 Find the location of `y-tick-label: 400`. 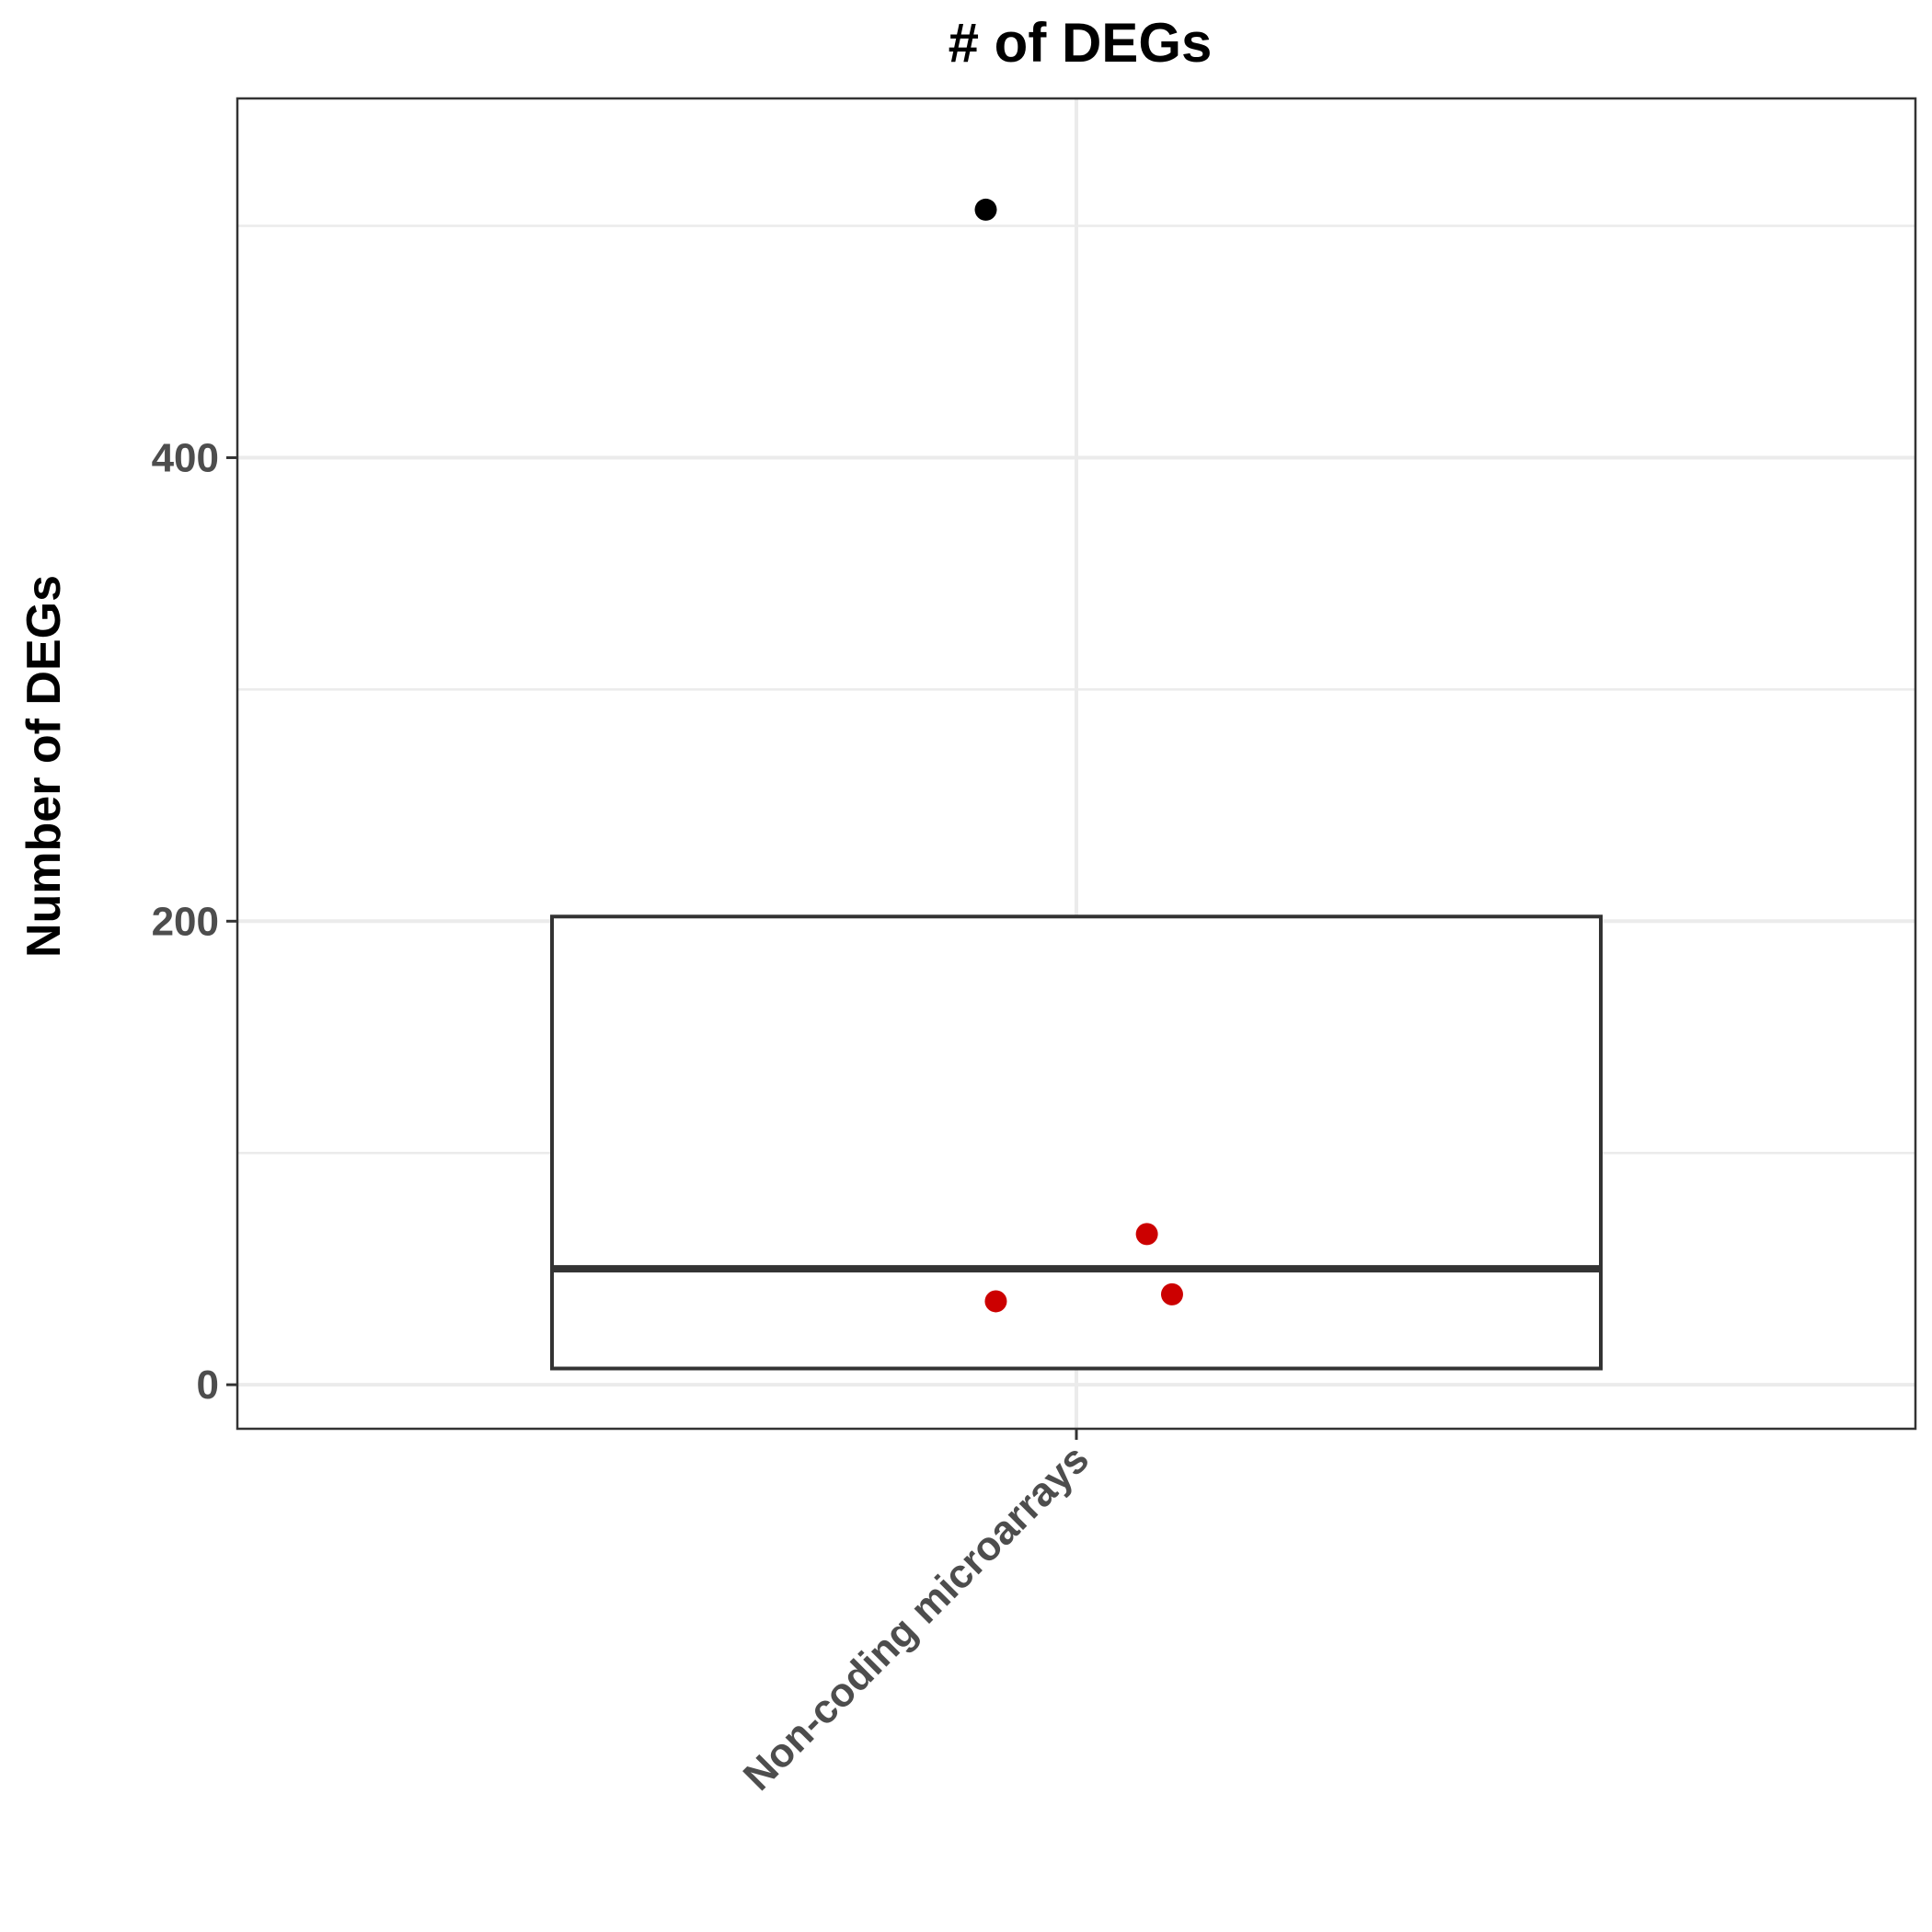

y-tick-label: 400 is located at coordinates (185, 457).